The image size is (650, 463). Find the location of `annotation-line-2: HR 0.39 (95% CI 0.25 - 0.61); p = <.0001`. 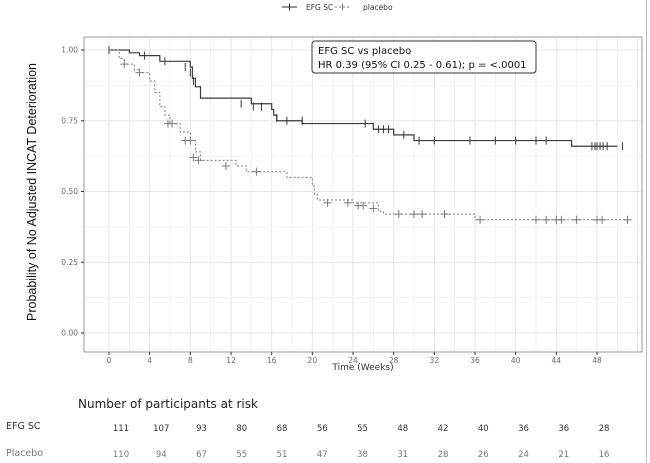

annotation-line-2: HR 0.39 (95% CI 0.25 - 0.61); p = <.0001 is located at coordinates (422, 65).